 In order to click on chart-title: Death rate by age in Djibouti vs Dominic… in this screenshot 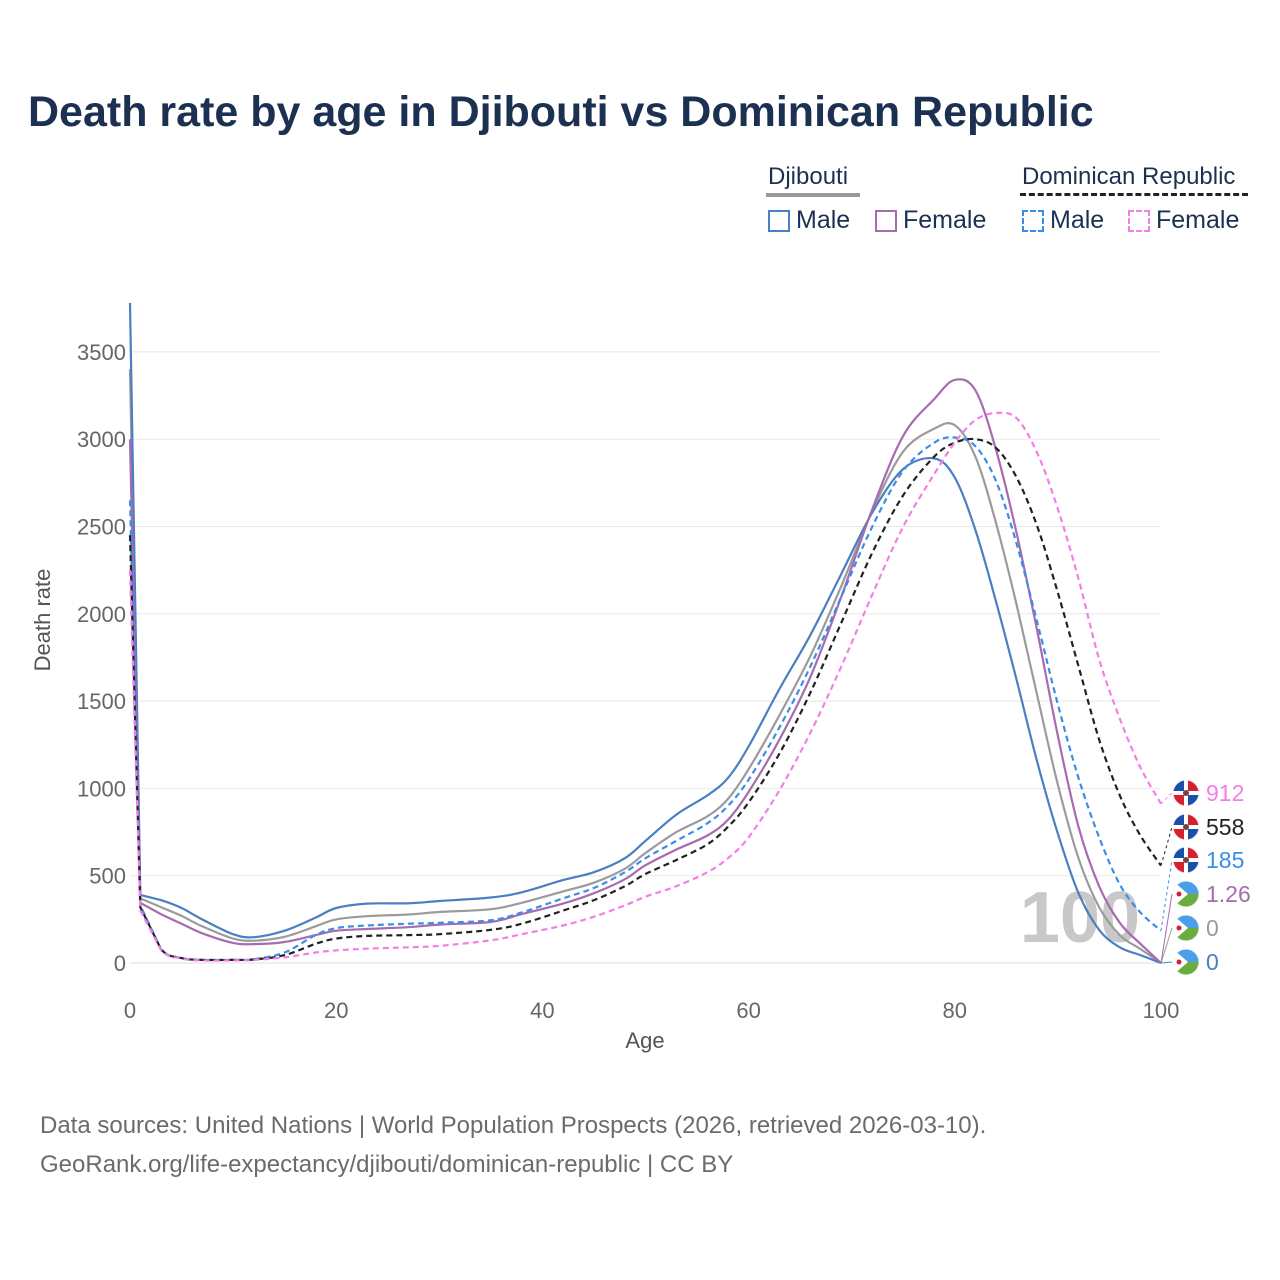, I will do `click(561, 112)`.